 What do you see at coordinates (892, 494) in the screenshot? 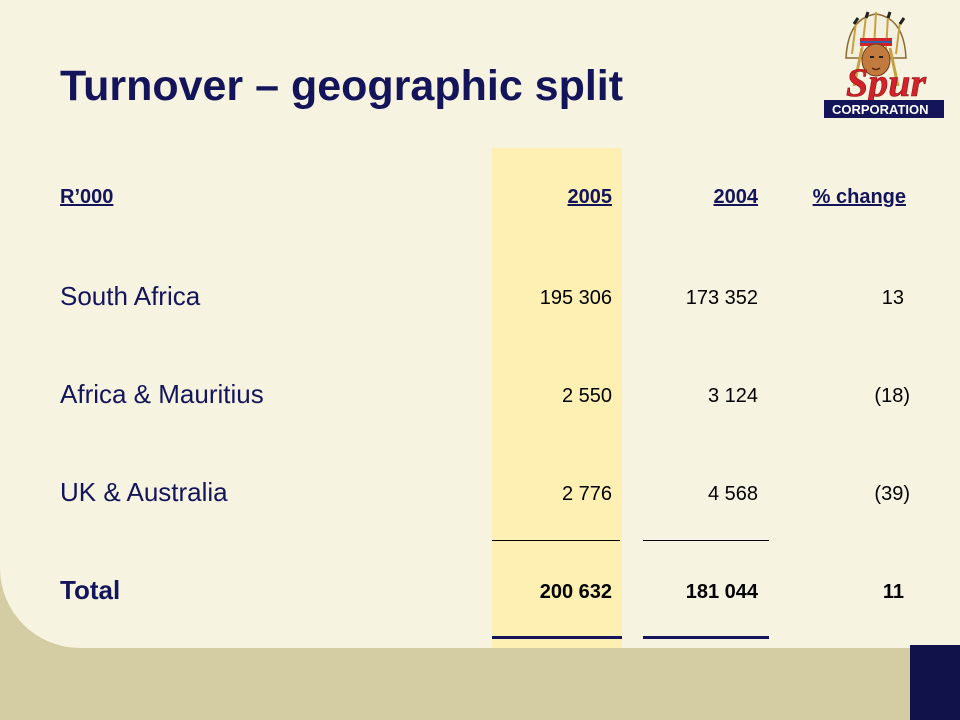
I see `row-value-change: (39)` at bounding box center [892, 494].